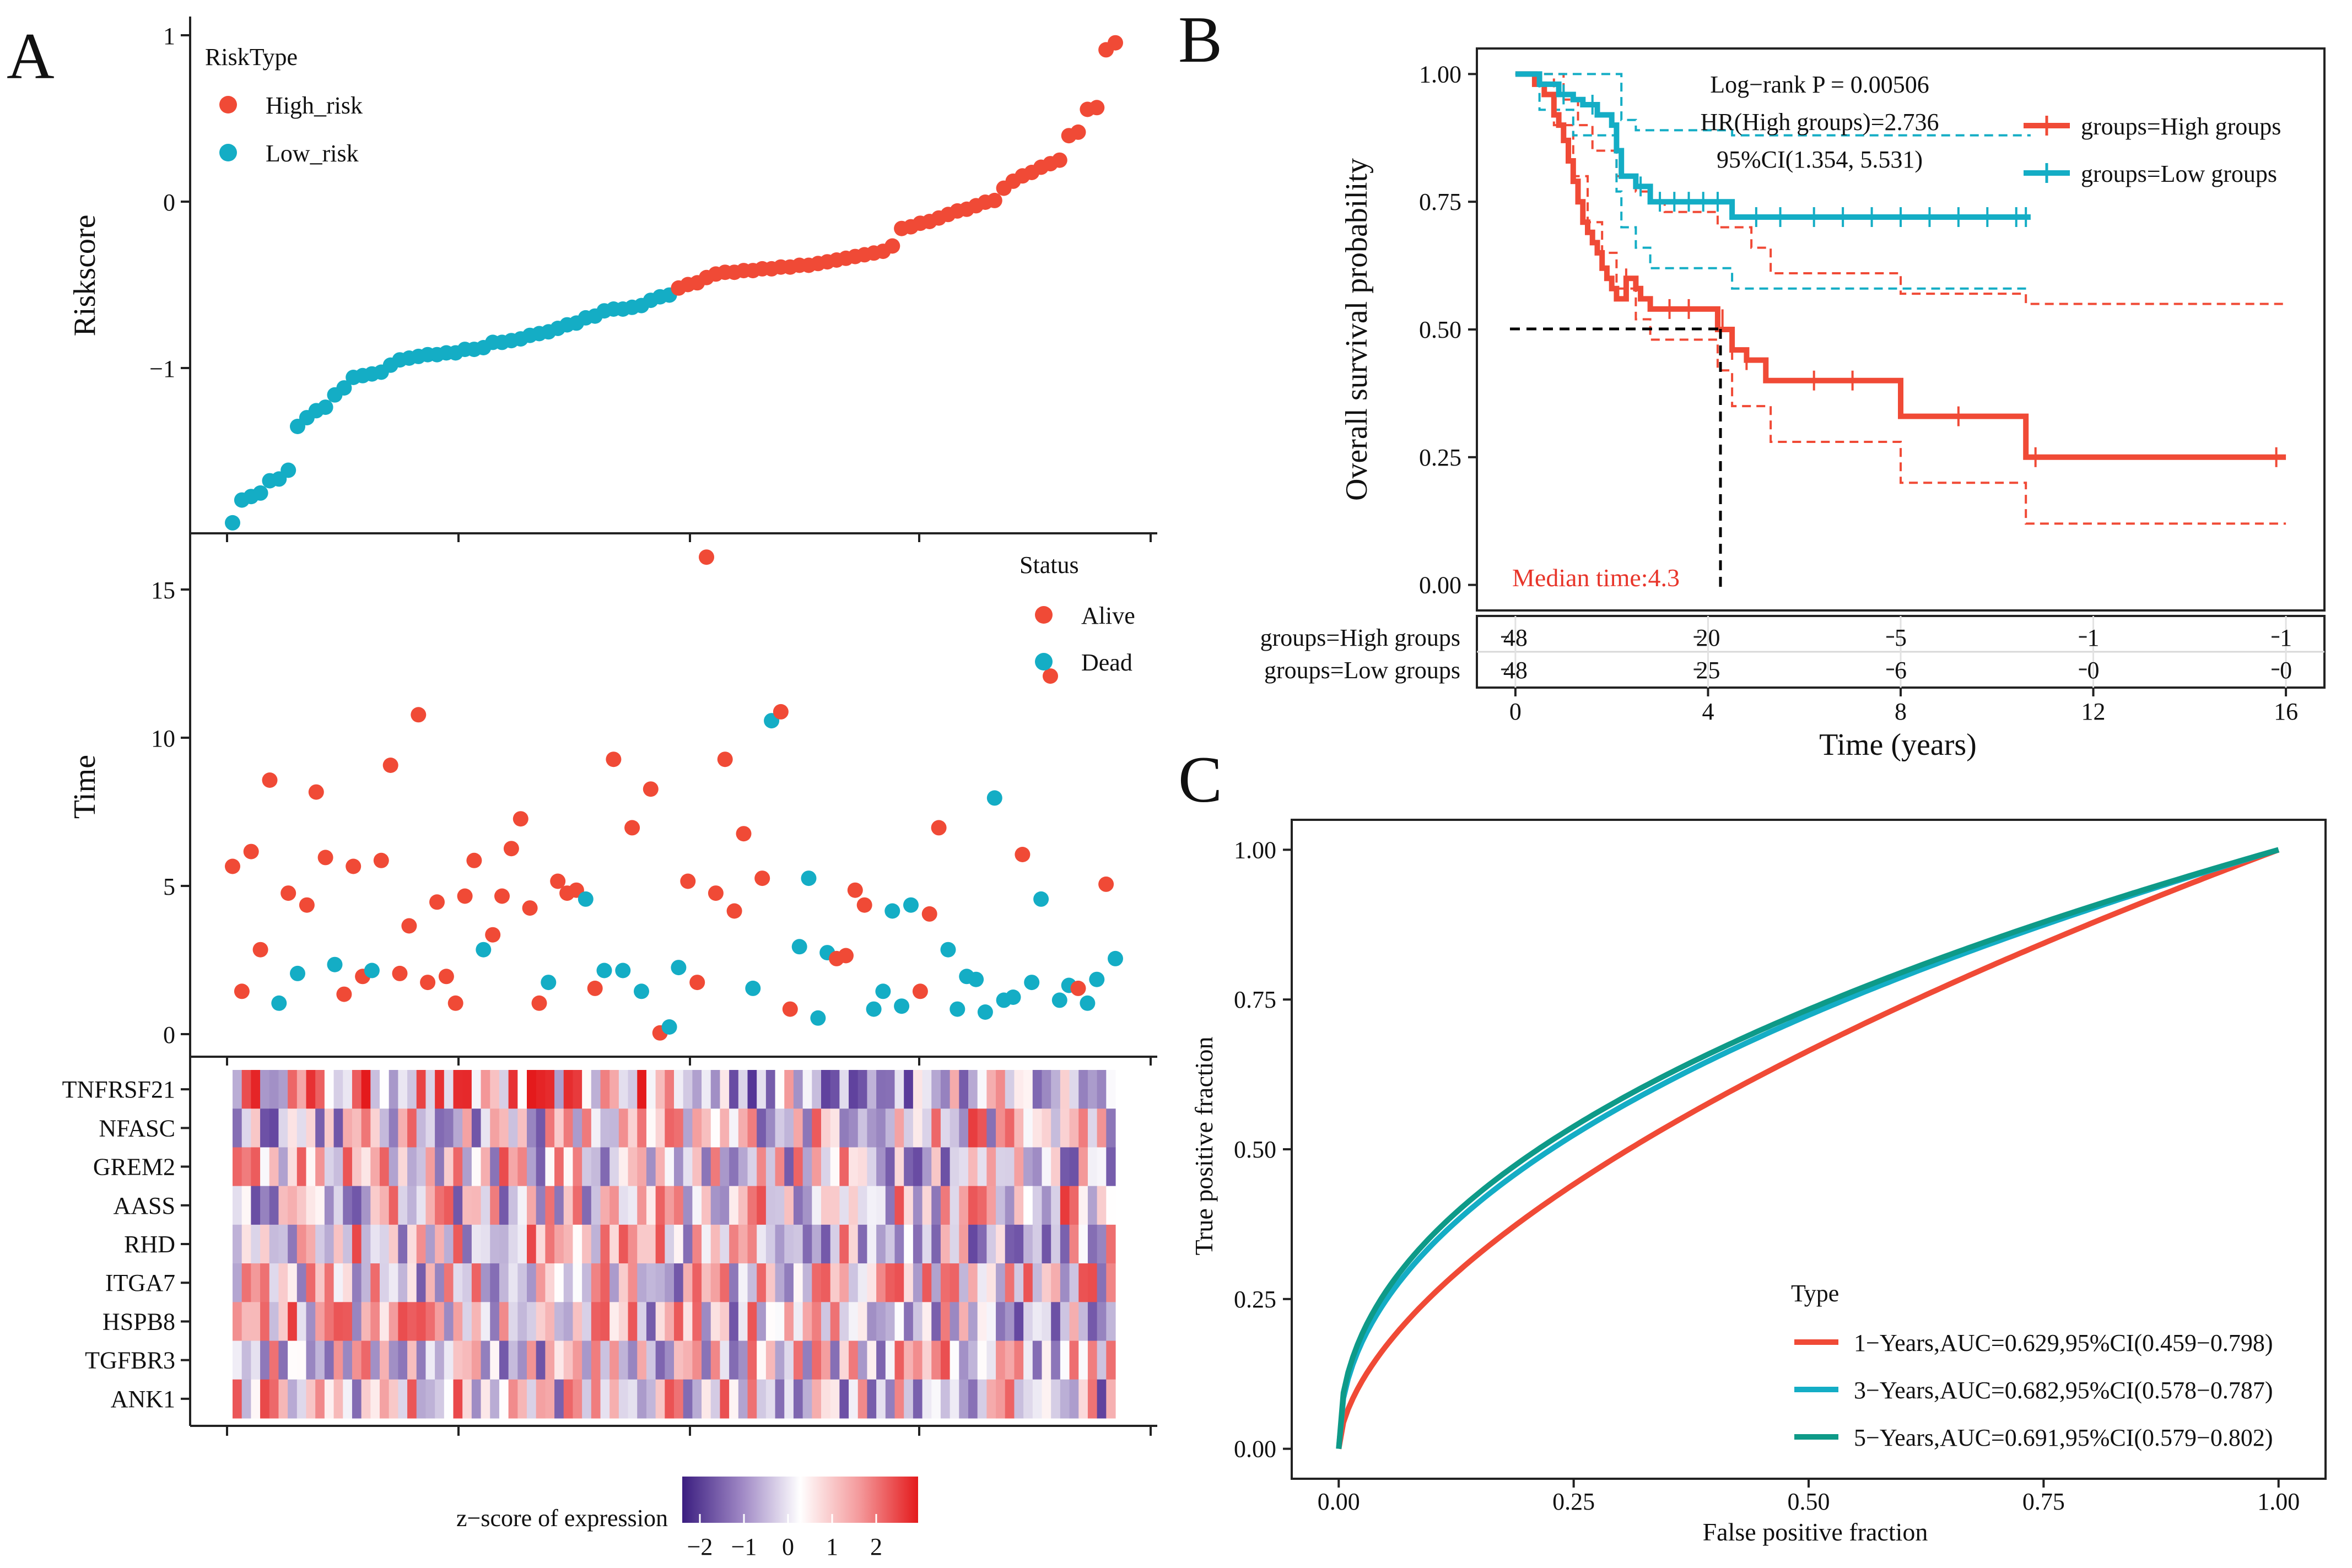 This screenshot has height=1568, width=2352. Describe the element at coordinates (2286, 637) in the screenshot. I see `risk-table-count: 1` at that location.